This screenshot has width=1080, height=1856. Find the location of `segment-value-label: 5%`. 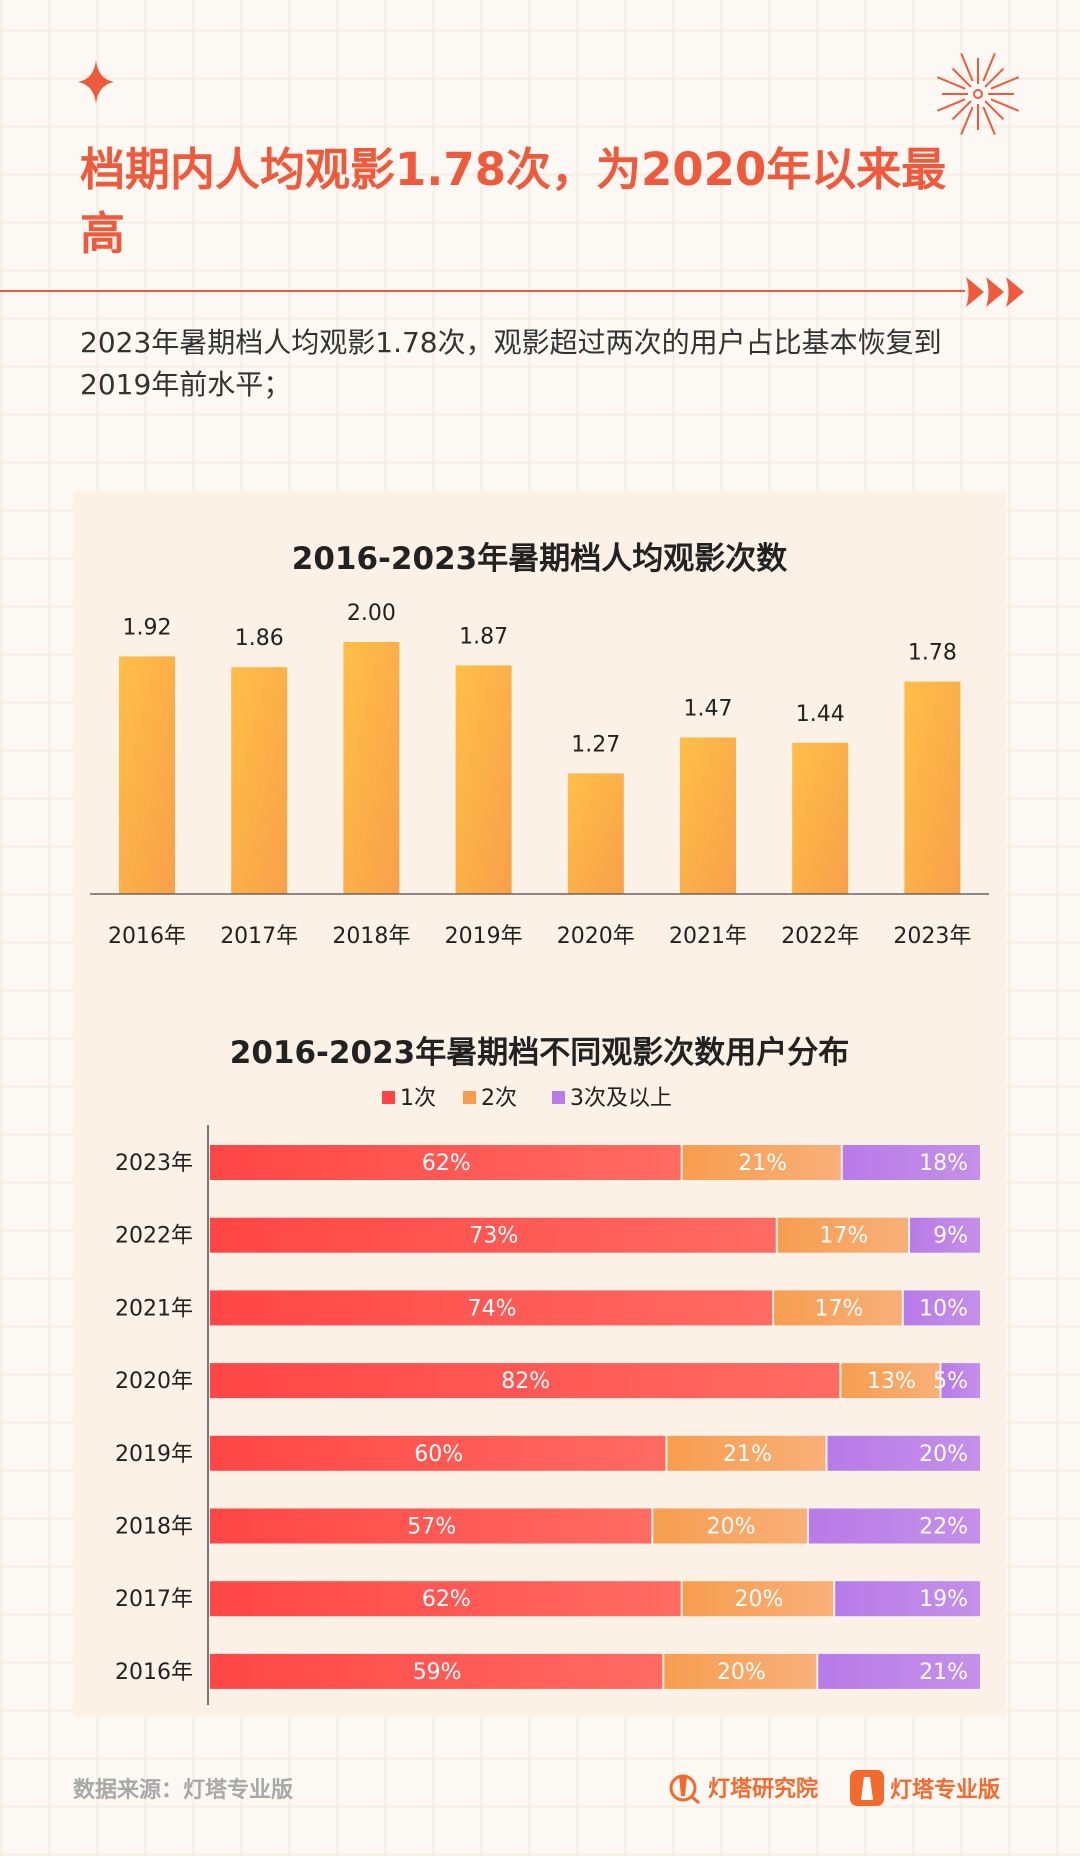

segment-value-label: 5% is located at coordinates (950, 1381).